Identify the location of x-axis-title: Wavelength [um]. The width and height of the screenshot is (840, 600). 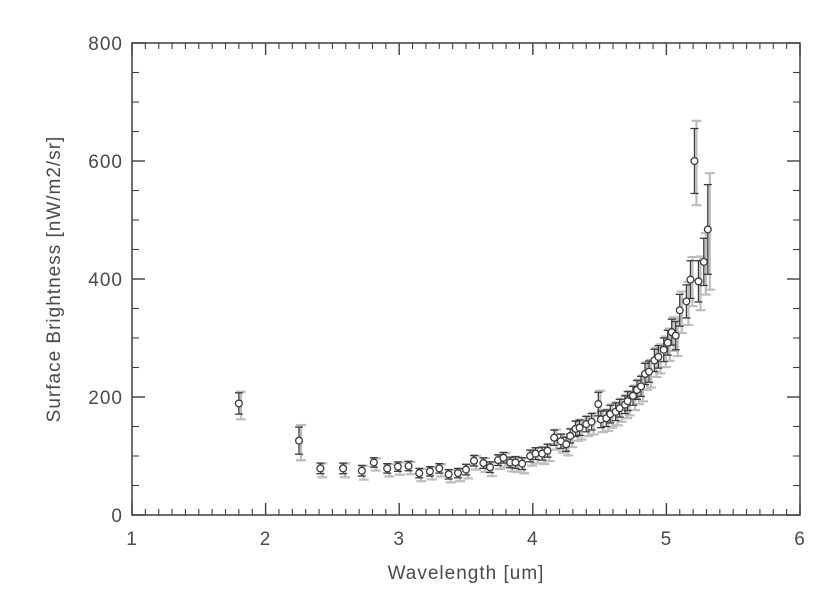
(466, 573).